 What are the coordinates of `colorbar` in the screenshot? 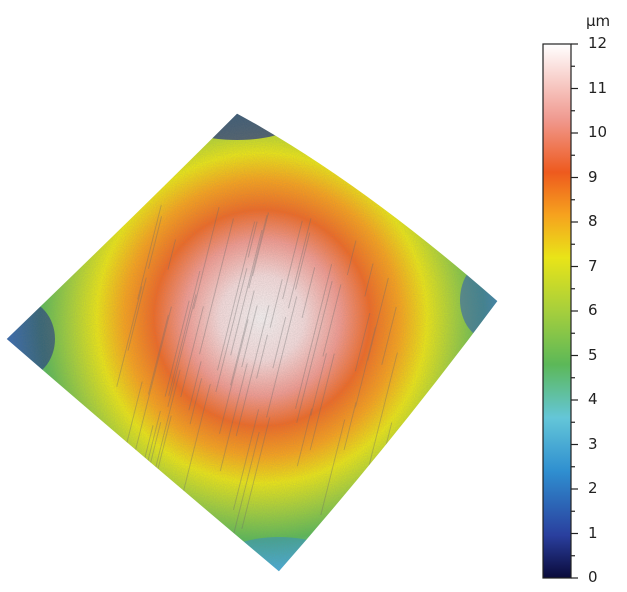 It's located at (560, 311).